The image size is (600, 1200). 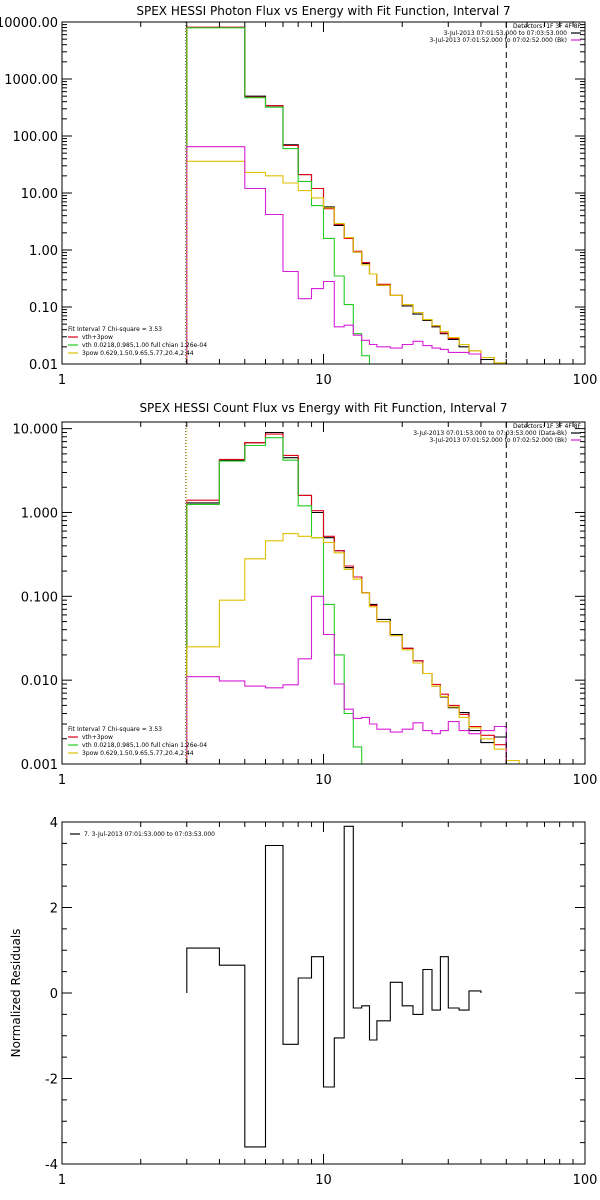 I want to click on series-group, so click(x=334, y=986).